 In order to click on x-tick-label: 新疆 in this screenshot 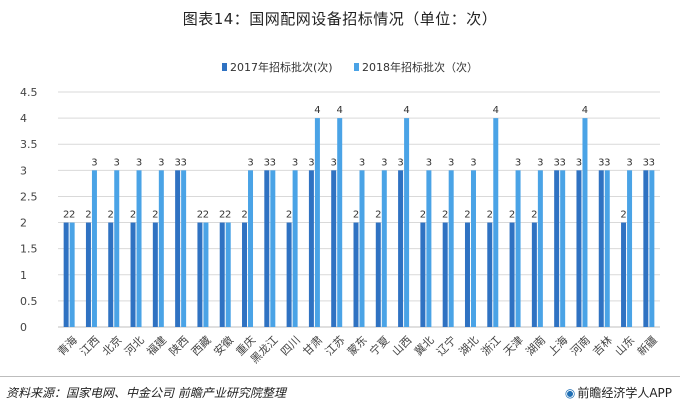, I will do `click(646, 345)`.